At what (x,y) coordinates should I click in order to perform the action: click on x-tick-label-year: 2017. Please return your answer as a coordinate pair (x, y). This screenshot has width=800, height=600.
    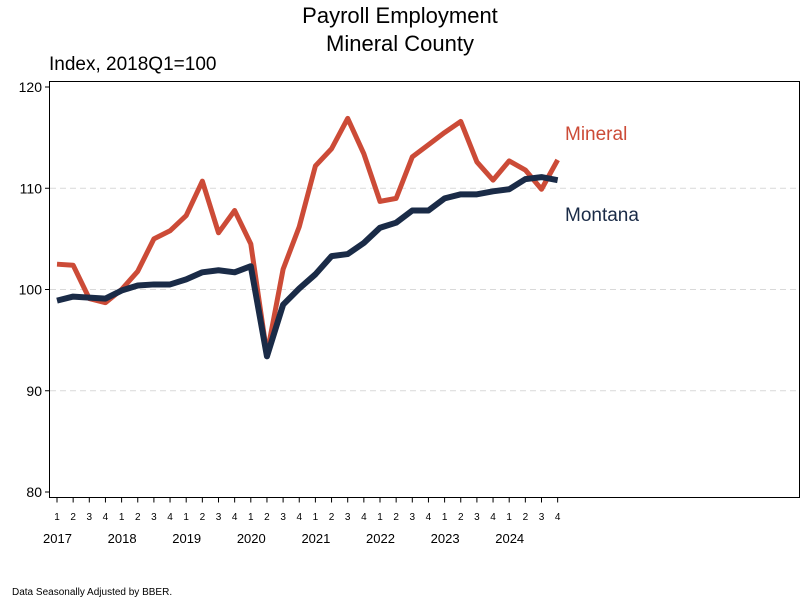
    Looking at the image, I should click on (57, 538).